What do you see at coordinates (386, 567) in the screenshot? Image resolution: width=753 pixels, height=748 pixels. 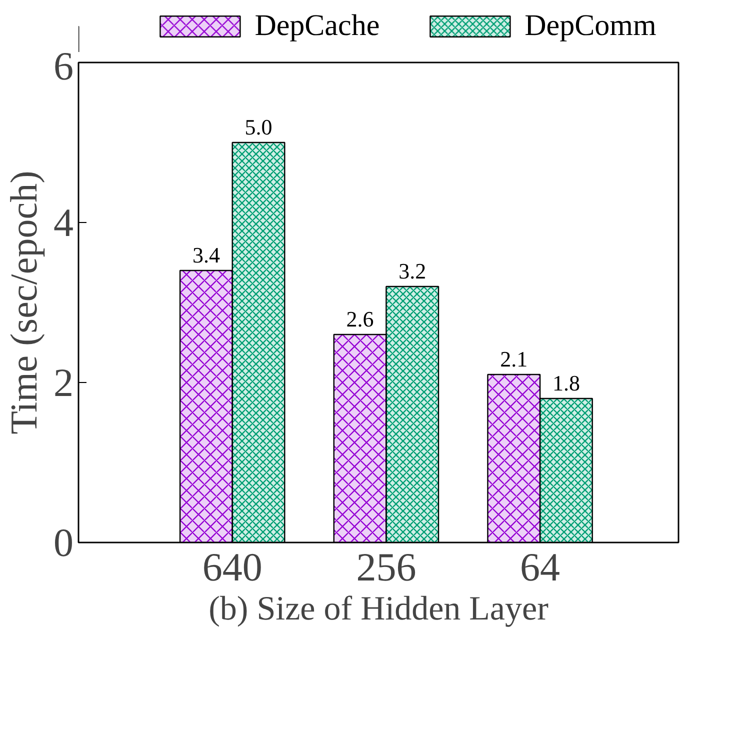 I see `x-tick-label: 256` at bounding box center [386, 567].